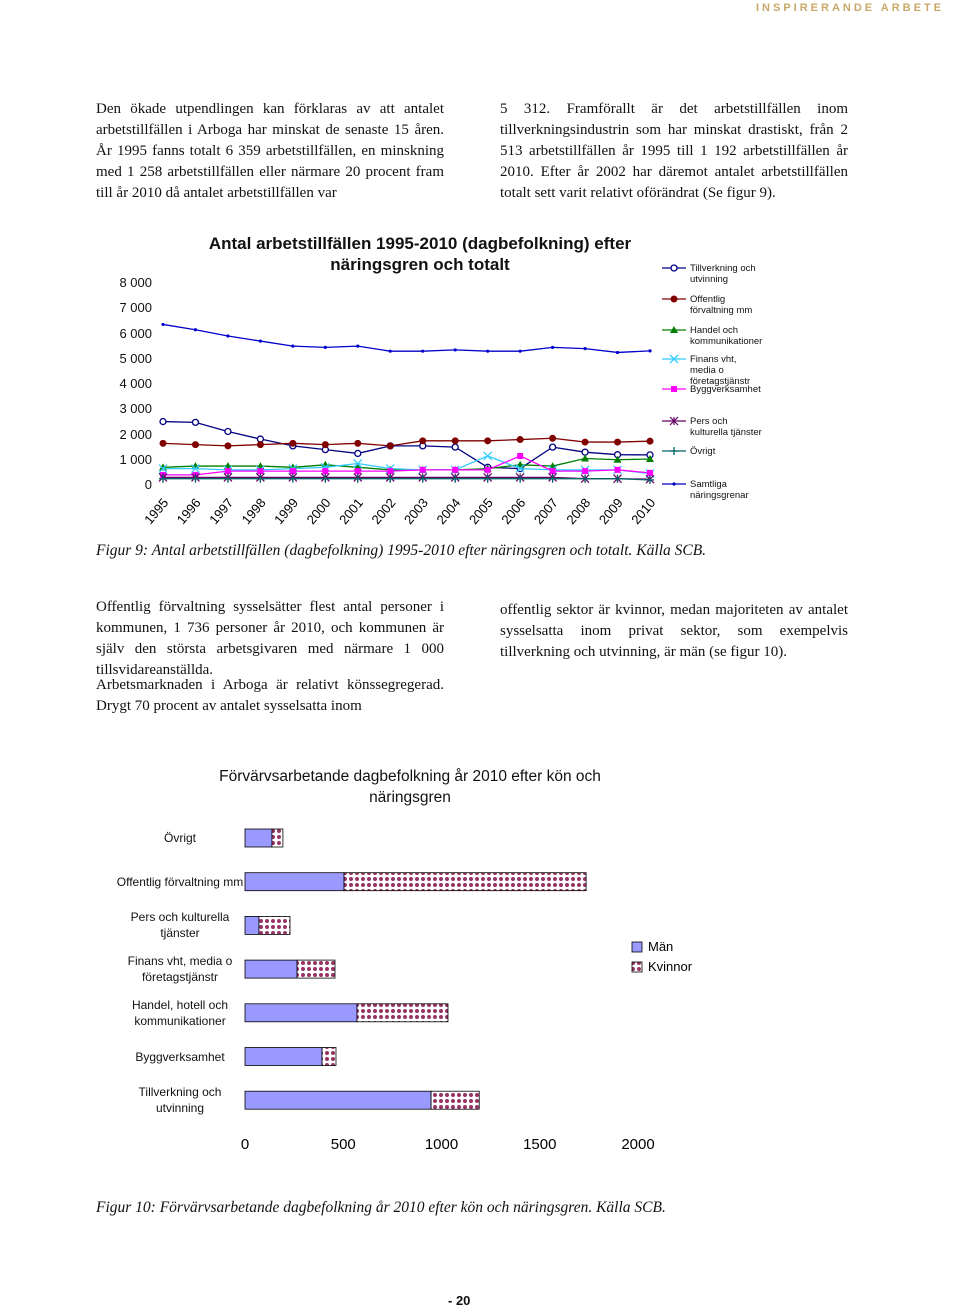  I want to click on x-tick-label: 2000, so click(637, 1144).